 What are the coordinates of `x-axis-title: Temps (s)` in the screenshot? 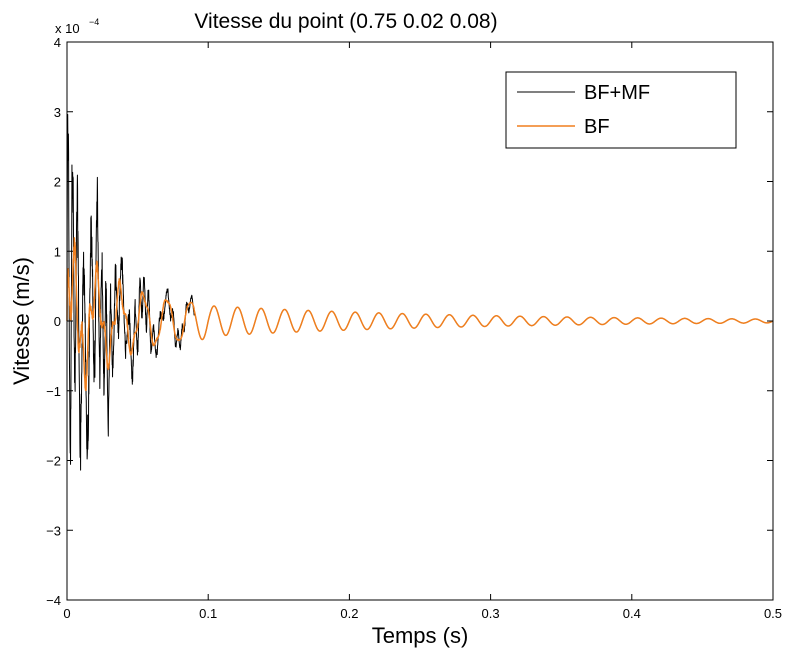 It's located at (420, 635).